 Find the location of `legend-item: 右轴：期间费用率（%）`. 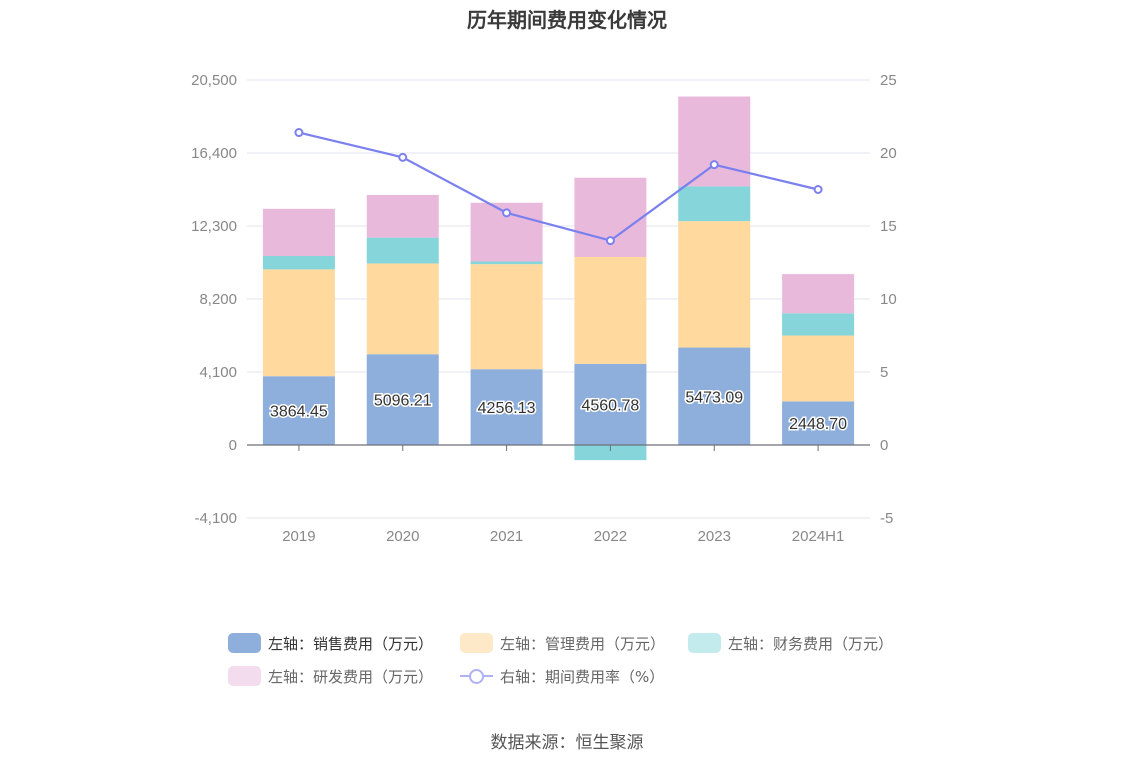

legend-item: 右轴：期间费用率（%） is located at coordinates (562, 676).